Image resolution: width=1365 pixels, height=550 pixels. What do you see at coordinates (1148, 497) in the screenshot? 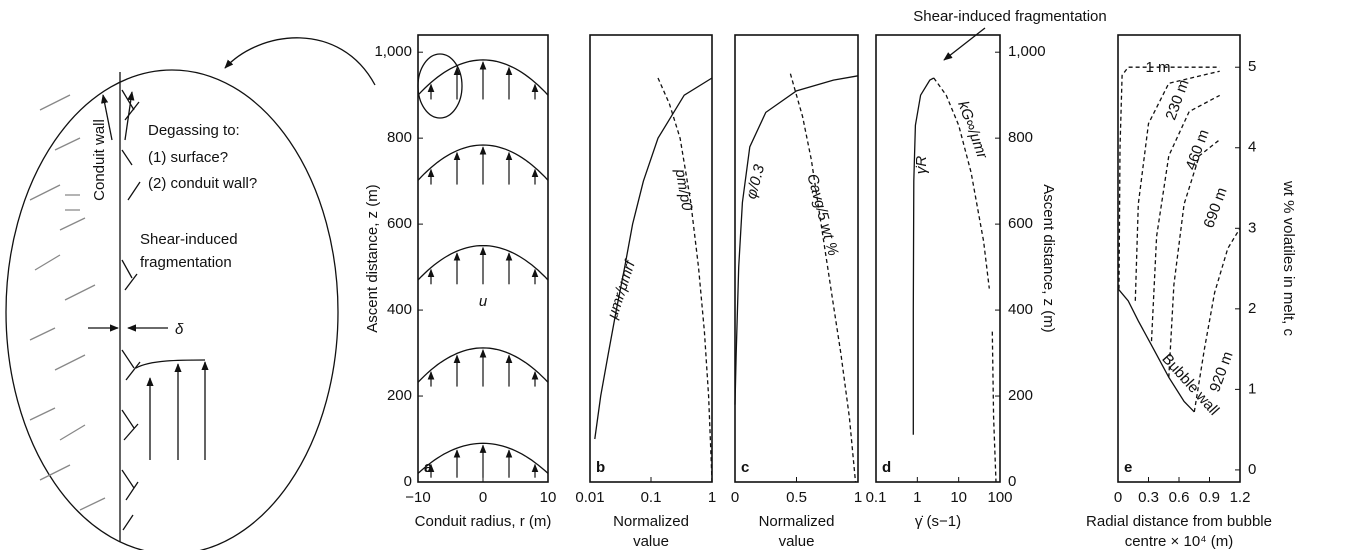
I see `x-tick-label: 0.3` at bounding box center [1148, 497].